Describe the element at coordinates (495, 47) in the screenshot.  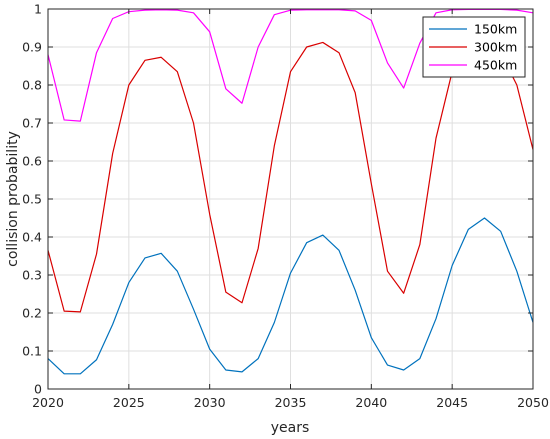
I see `legend-label-300km: 300km` at that location.